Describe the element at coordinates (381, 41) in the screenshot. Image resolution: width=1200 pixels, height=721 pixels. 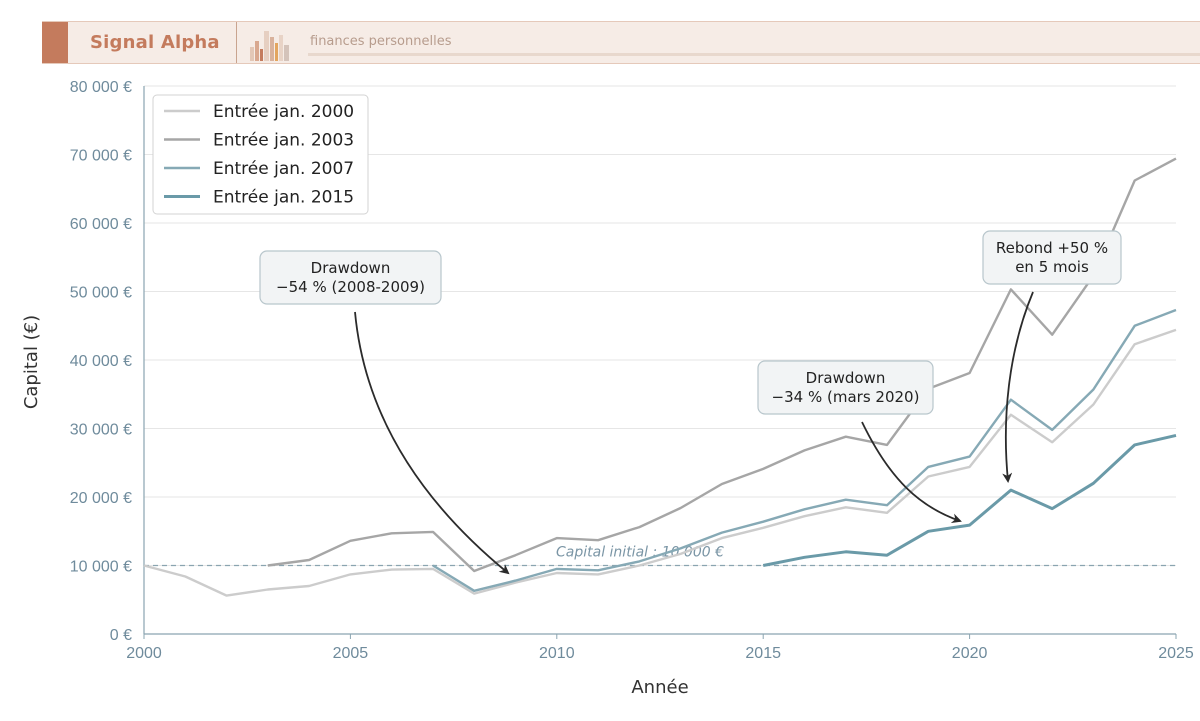
I see `tagline: finances personnelles` at that location.